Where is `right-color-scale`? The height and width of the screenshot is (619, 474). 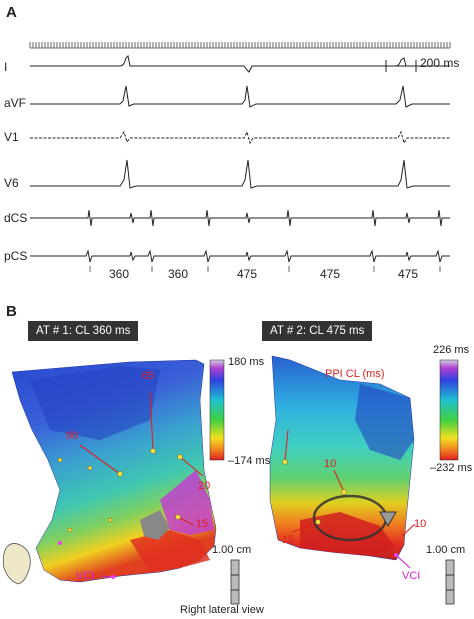 right-color-scale is located at coordinates (449, 410).